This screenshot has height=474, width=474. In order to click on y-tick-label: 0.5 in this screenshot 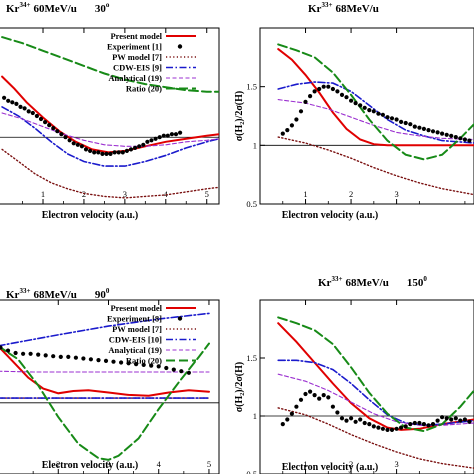, I will do `click(251, 204)`.